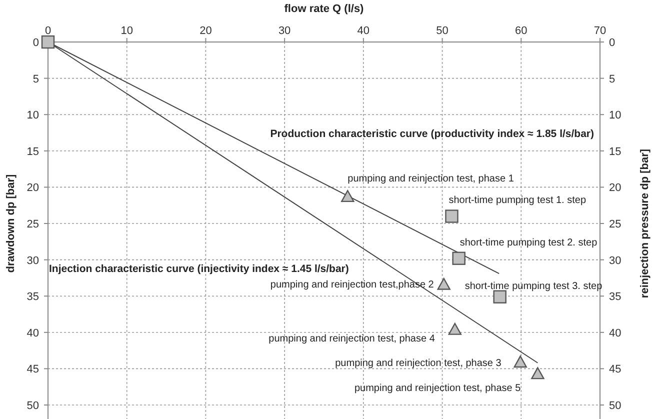  What do you see at coordinates (363, 31) in the screenshot?
I see `x-tick-label: 40` at bounding box center [363, 31].